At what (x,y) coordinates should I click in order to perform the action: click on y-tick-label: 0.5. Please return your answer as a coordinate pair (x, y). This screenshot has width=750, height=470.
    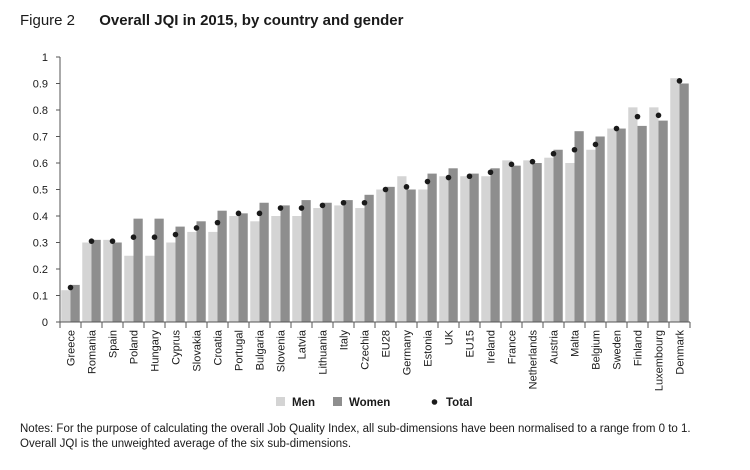
    Looking at the image, I should click on (40, 191).